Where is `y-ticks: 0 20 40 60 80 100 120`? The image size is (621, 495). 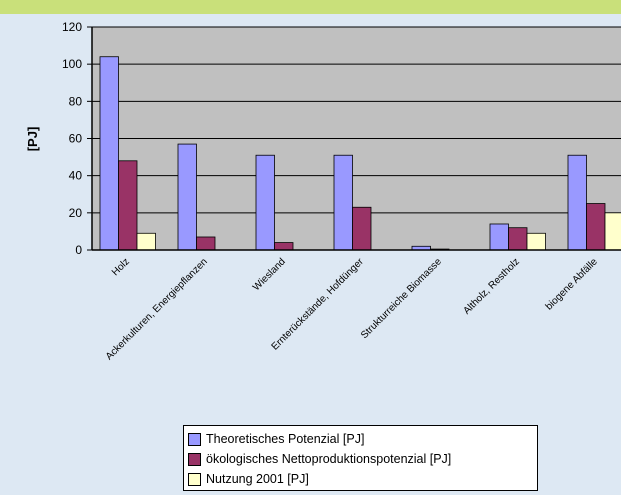 y-ticks: 0 20 40 60 80 100 120 is located at coordinates (77, 138).